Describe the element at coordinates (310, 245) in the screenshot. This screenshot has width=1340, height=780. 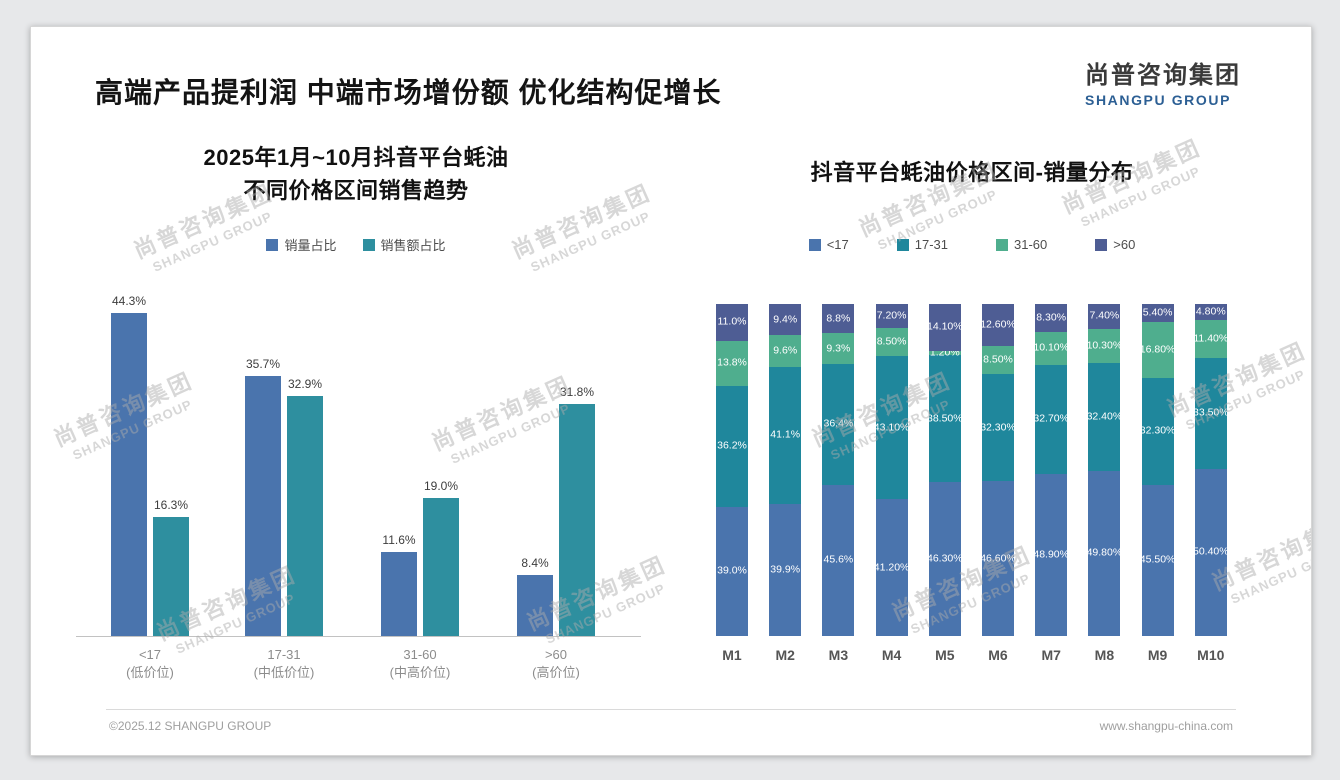
I see `legend-label: 销量占比` at that location.